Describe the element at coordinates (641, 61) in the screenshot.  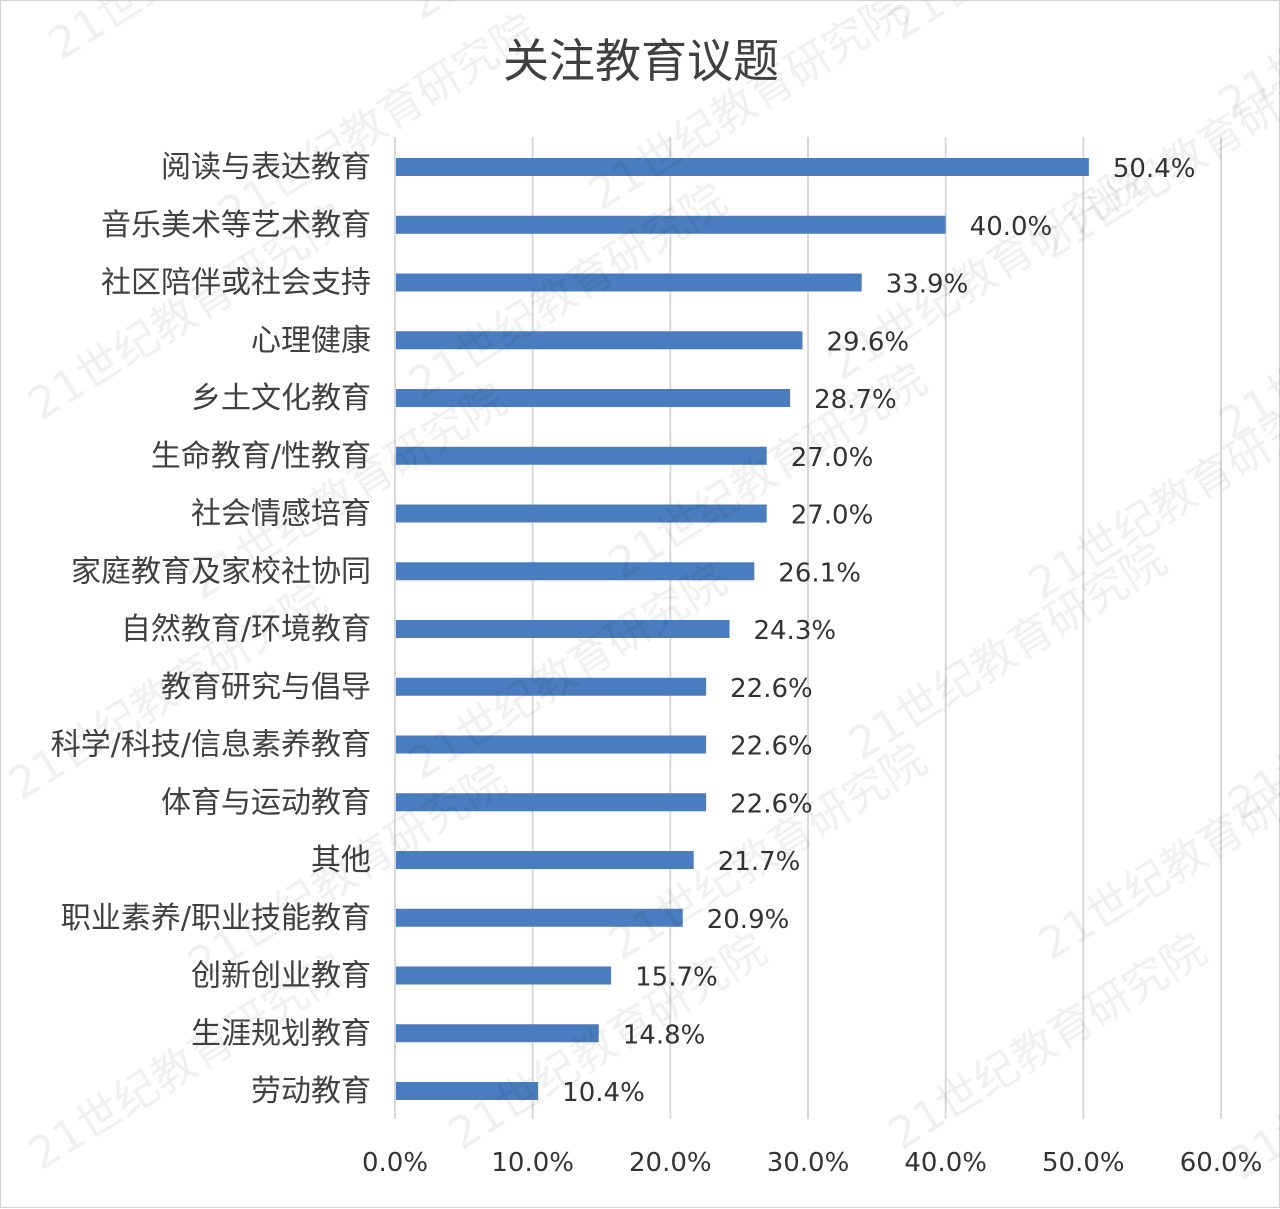
I see `chart-title: 关注教育议题` at that location.